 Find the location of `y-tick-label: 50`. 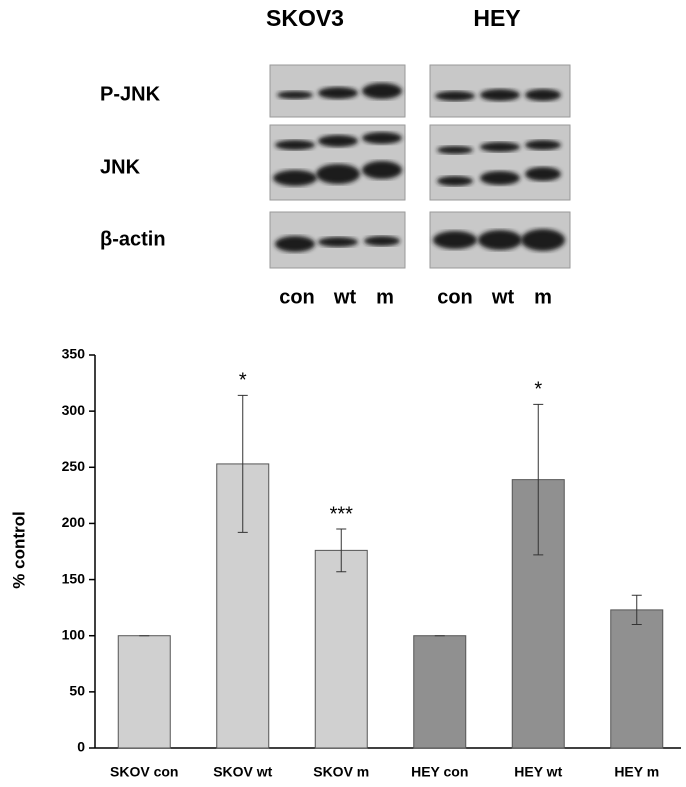

y-tick-label: 50 is located at coordinates (77, 691).